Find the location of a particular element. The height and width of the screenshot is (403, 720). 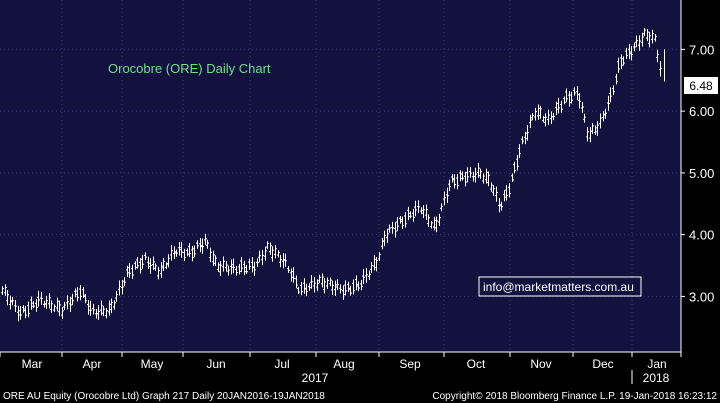

y-tick-label: 4.00 is located at coordinates (701, 235).